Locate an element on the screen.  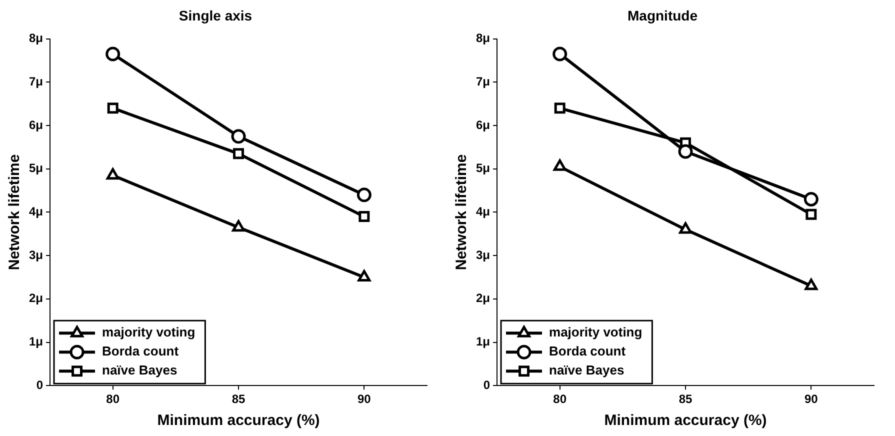
chart-title: Magnitude is located at coordinates (663, 15).